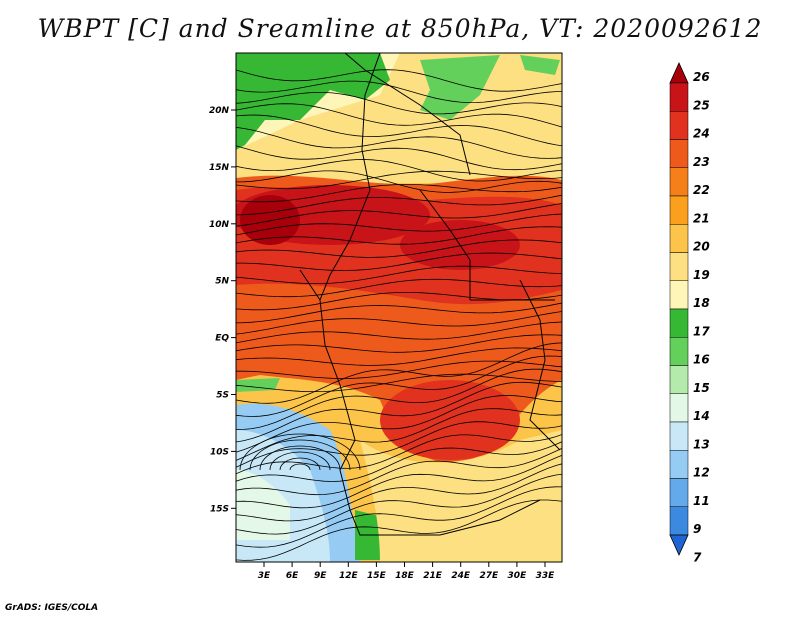 This screenshot has height=618, width=800. What do you see at coordinates (701, 303) in the screenshot?
I see `colorbar-label: 18` at bounding box center [701, 303].